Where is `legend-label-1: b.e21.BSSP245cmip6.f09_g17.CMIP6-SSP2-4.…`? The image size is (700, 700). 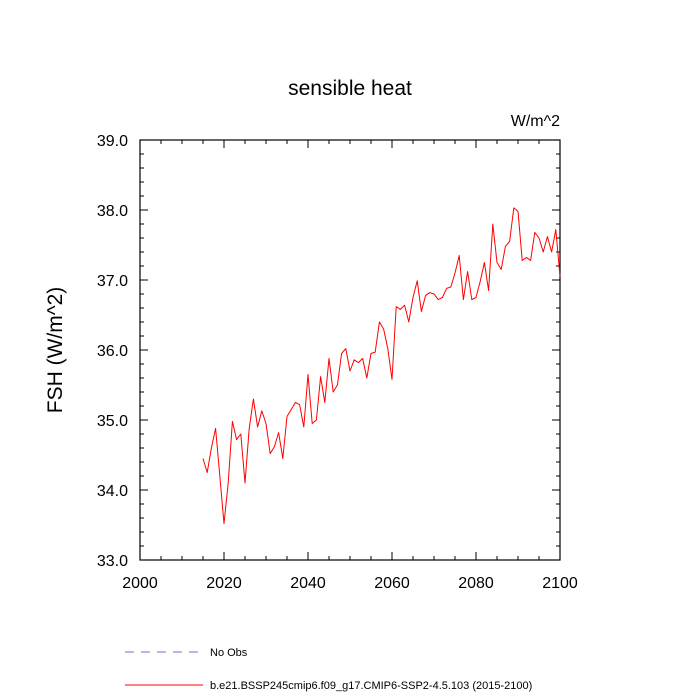 legend-label-1: b.e21.BSSP245cmip6.f09_g17.CMIP6-SSP2-4.… is located at coordinates (371, 686).